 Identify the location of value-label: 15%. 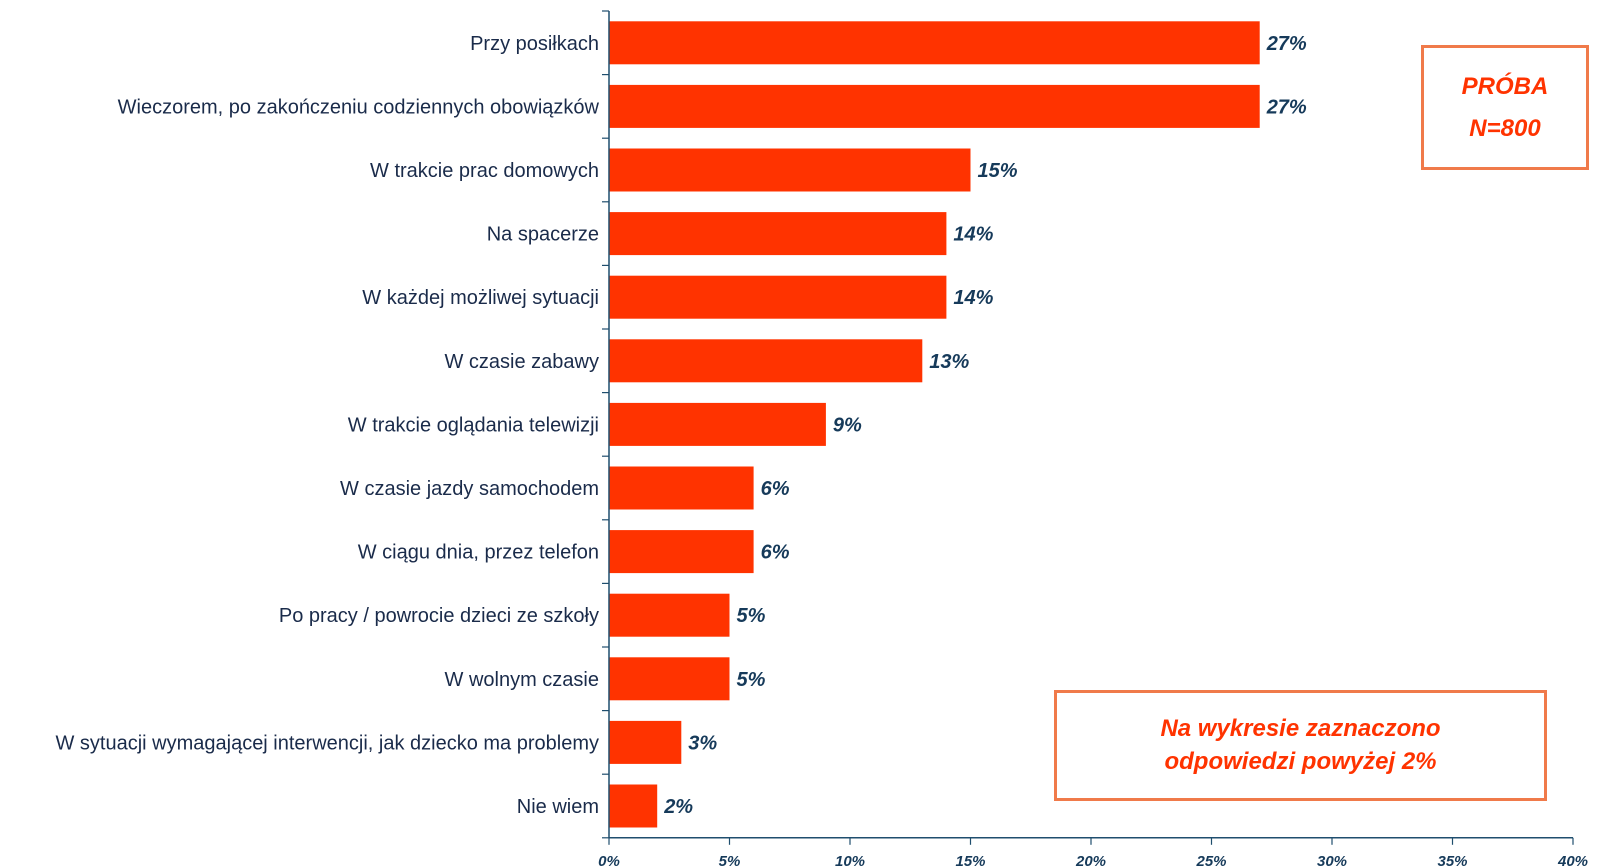
(998, 171).